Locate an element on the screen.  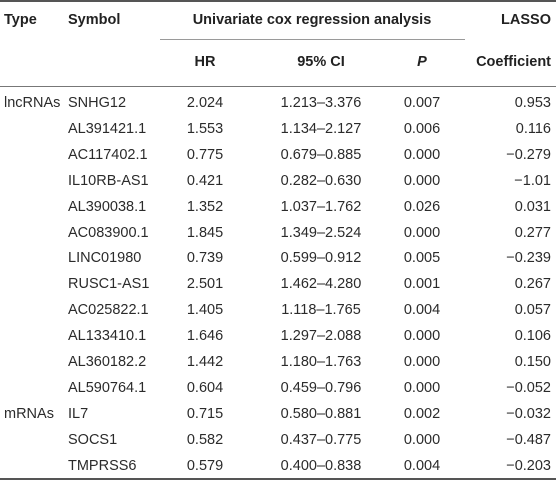
cell-ci: 1.213–3.376 is located at coordinates (321, 103).